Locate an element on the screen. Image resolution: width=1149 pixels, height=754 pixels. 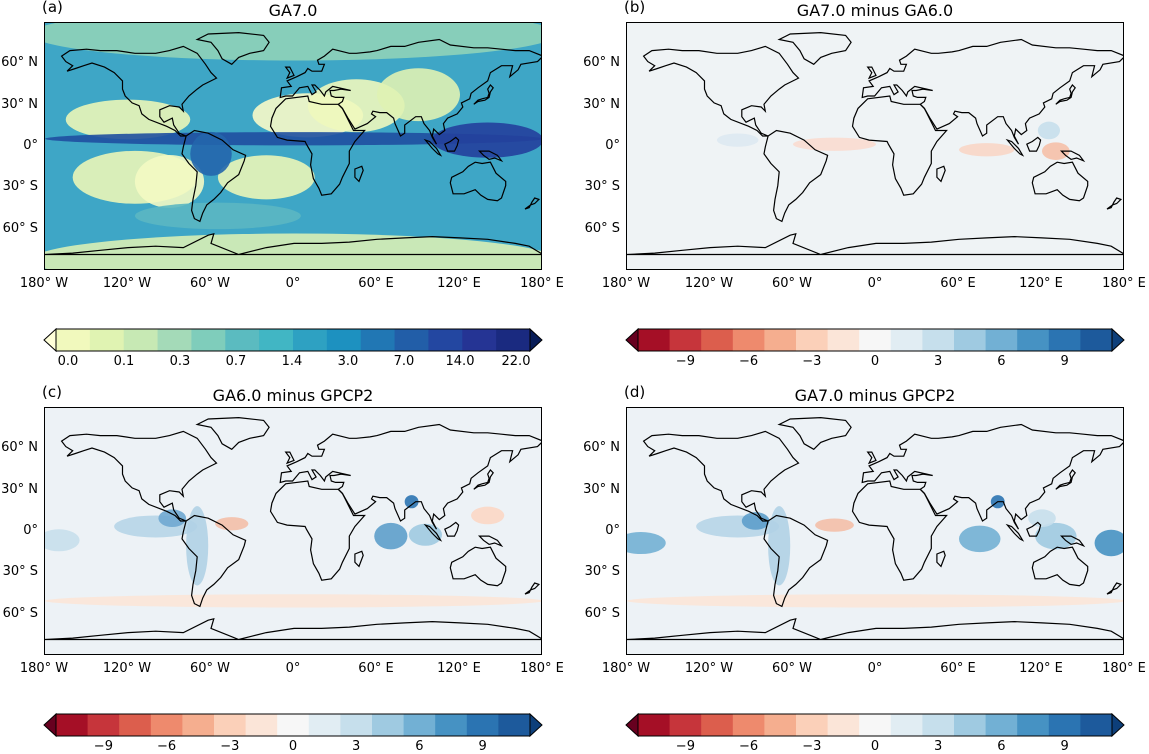
lon-tick-label: 60° E is located at coordinates (958, 283).